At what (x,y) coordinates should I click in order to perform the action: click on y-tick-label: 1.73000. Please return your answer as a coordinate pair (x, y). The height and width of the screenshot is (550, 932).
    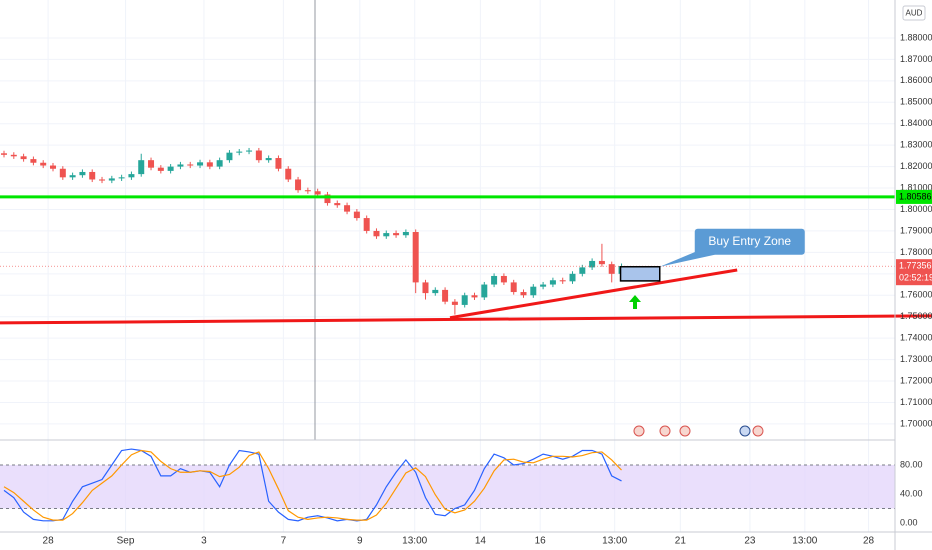
    Looking at the image, I should click on (916, 359).